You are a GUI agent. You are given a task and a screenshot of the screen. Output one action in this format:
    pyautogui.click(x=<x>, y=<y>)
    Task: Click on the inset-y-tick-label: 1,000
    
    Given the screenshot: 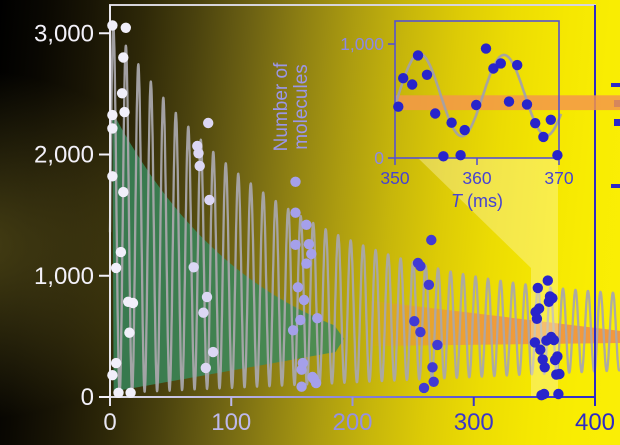 What is the action you would take?
    pyautogui.click(x=362, y=44)
    